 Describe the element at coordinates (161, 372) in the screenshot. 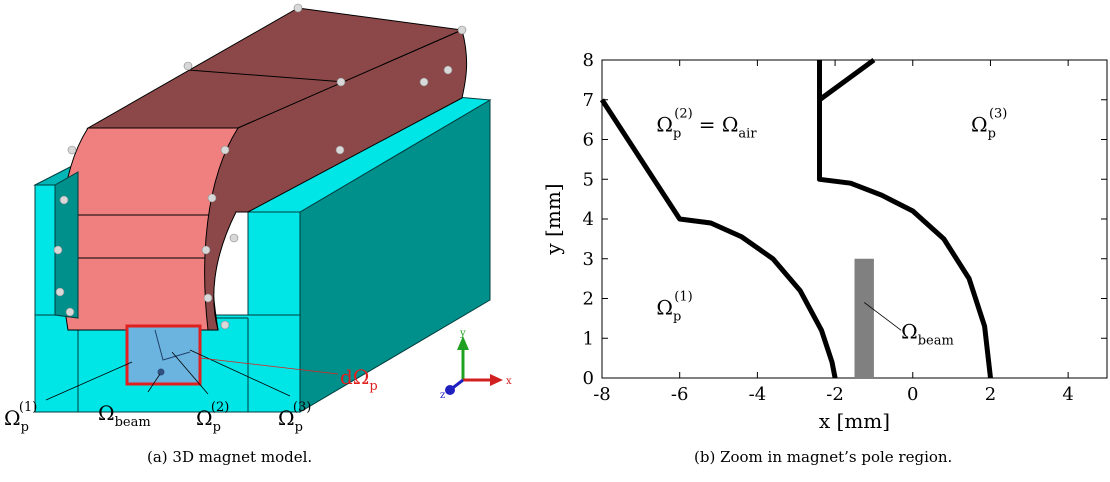

I see `beam-marker` at that location.